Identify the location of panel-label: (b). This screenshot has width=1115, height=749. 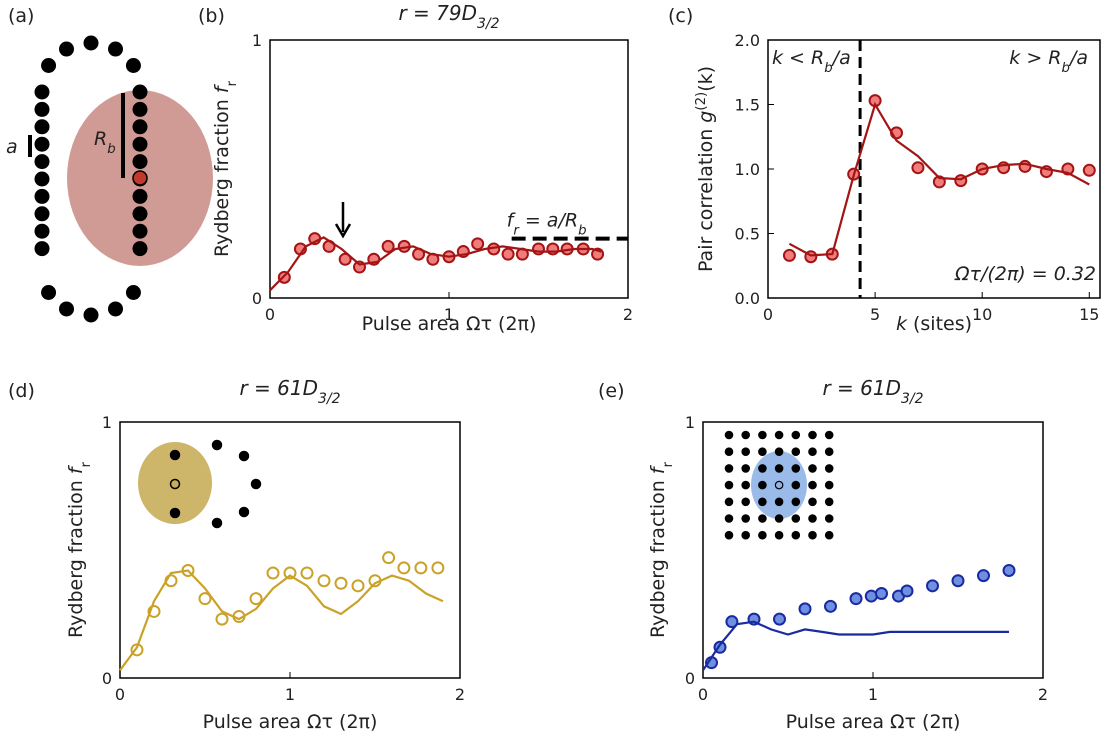
(211, 16).